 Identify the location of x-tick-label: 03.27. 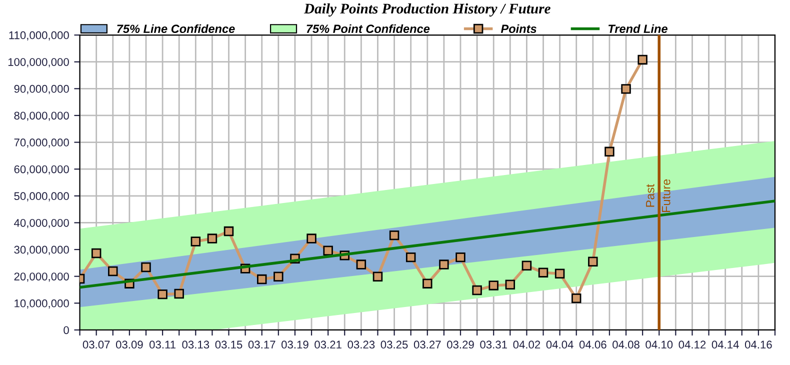
(427, 344).